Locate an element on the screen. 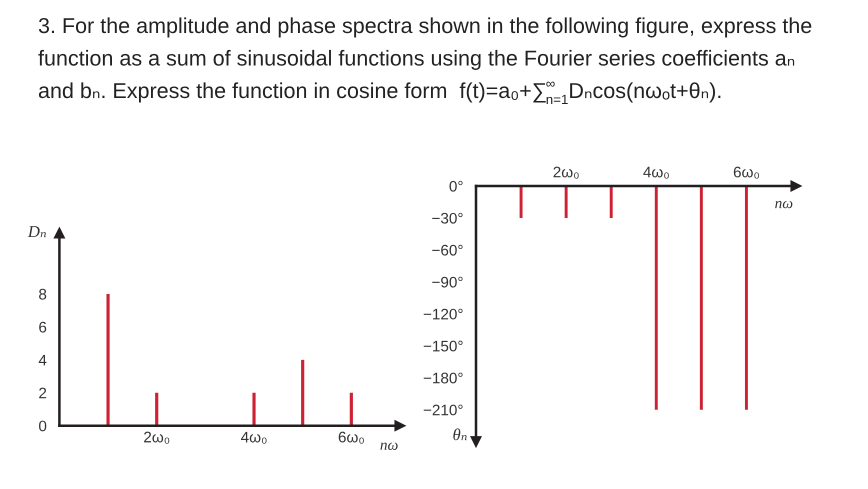 This screenshot has width=868, height=489. y-tick-label: 2 is located at coordinates (42, 393).